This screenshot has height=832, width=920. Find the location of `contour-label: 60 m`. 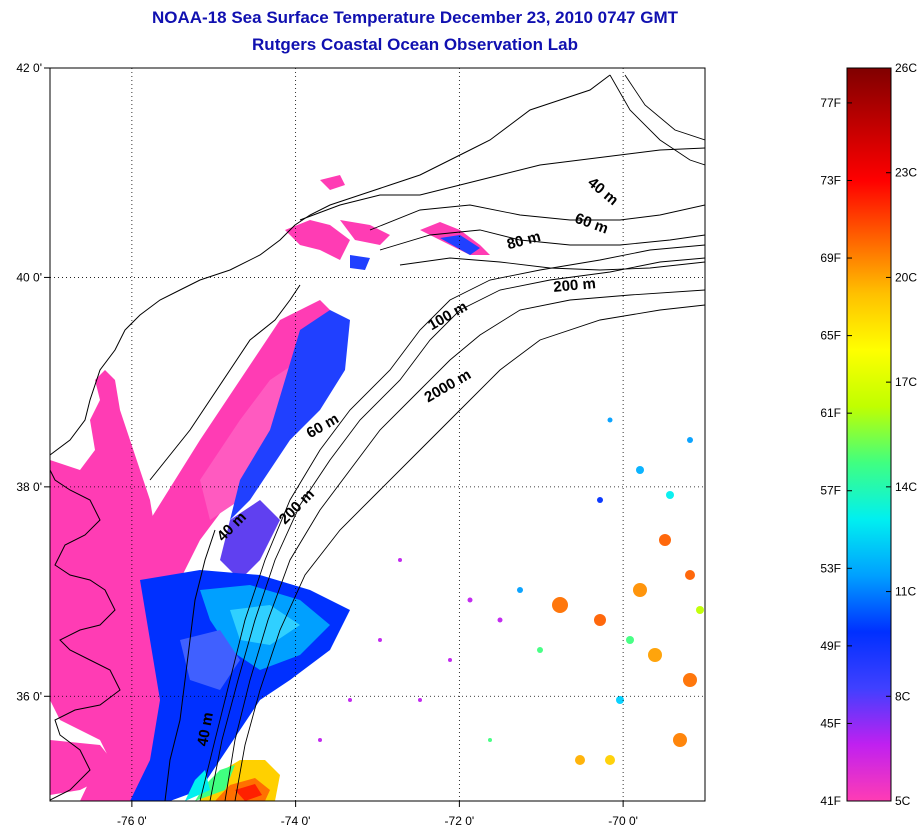

contour-label: 60 m is located at coordinates (592, 224).